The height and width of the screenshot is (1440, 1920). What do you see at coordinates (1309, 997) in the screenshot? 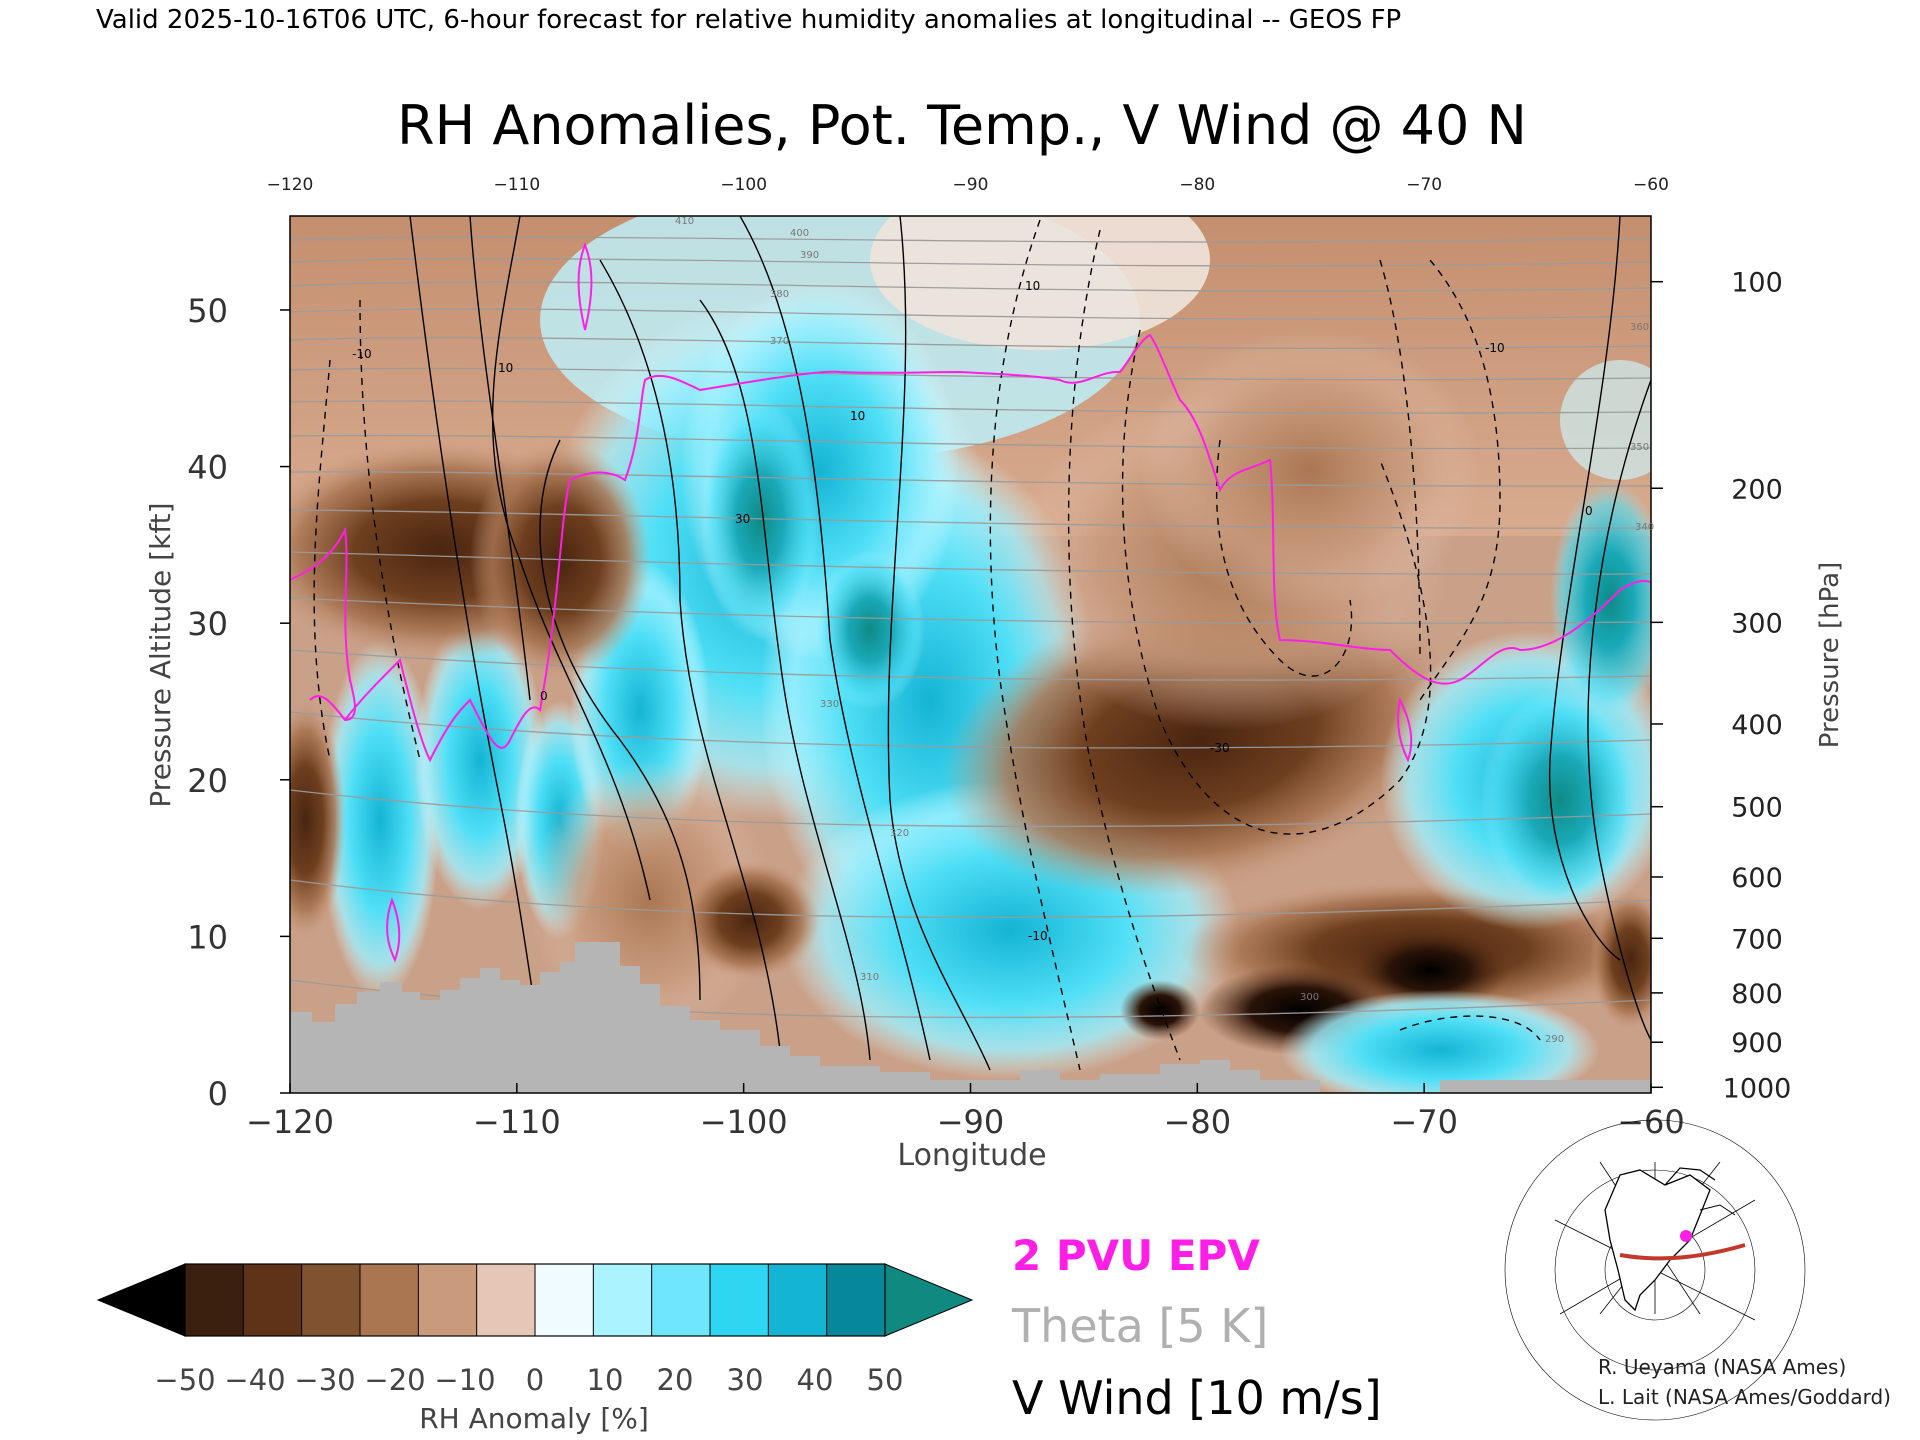
I see `theta-contour-label: 300` at bounding box center [1309, 997].